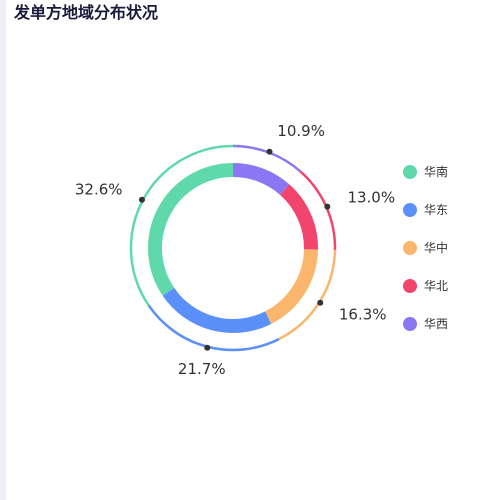 Image resolution: width=500 pixels, height=500 pixels. I want to click on slice-3-inner-arc, so click(291, 286).